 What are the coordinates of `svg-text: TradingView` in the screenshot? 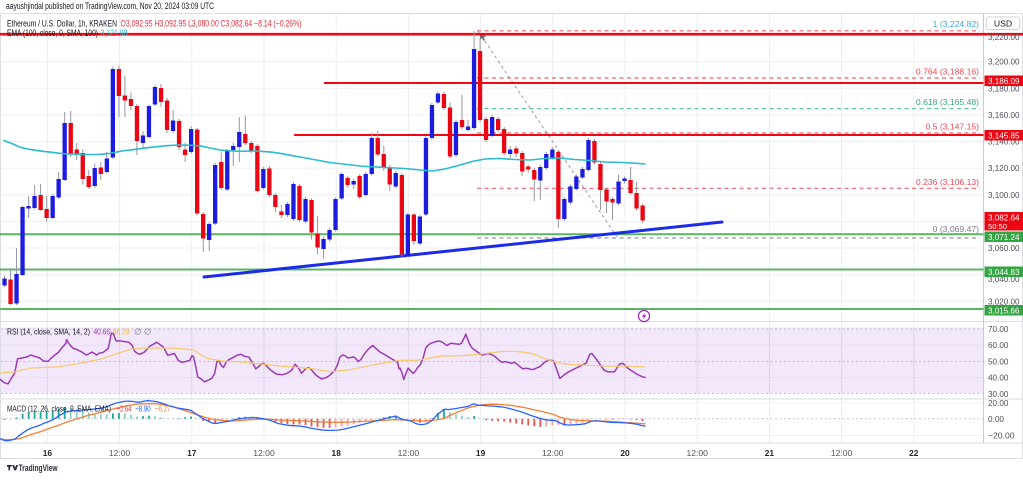 It's located at (38, 468).